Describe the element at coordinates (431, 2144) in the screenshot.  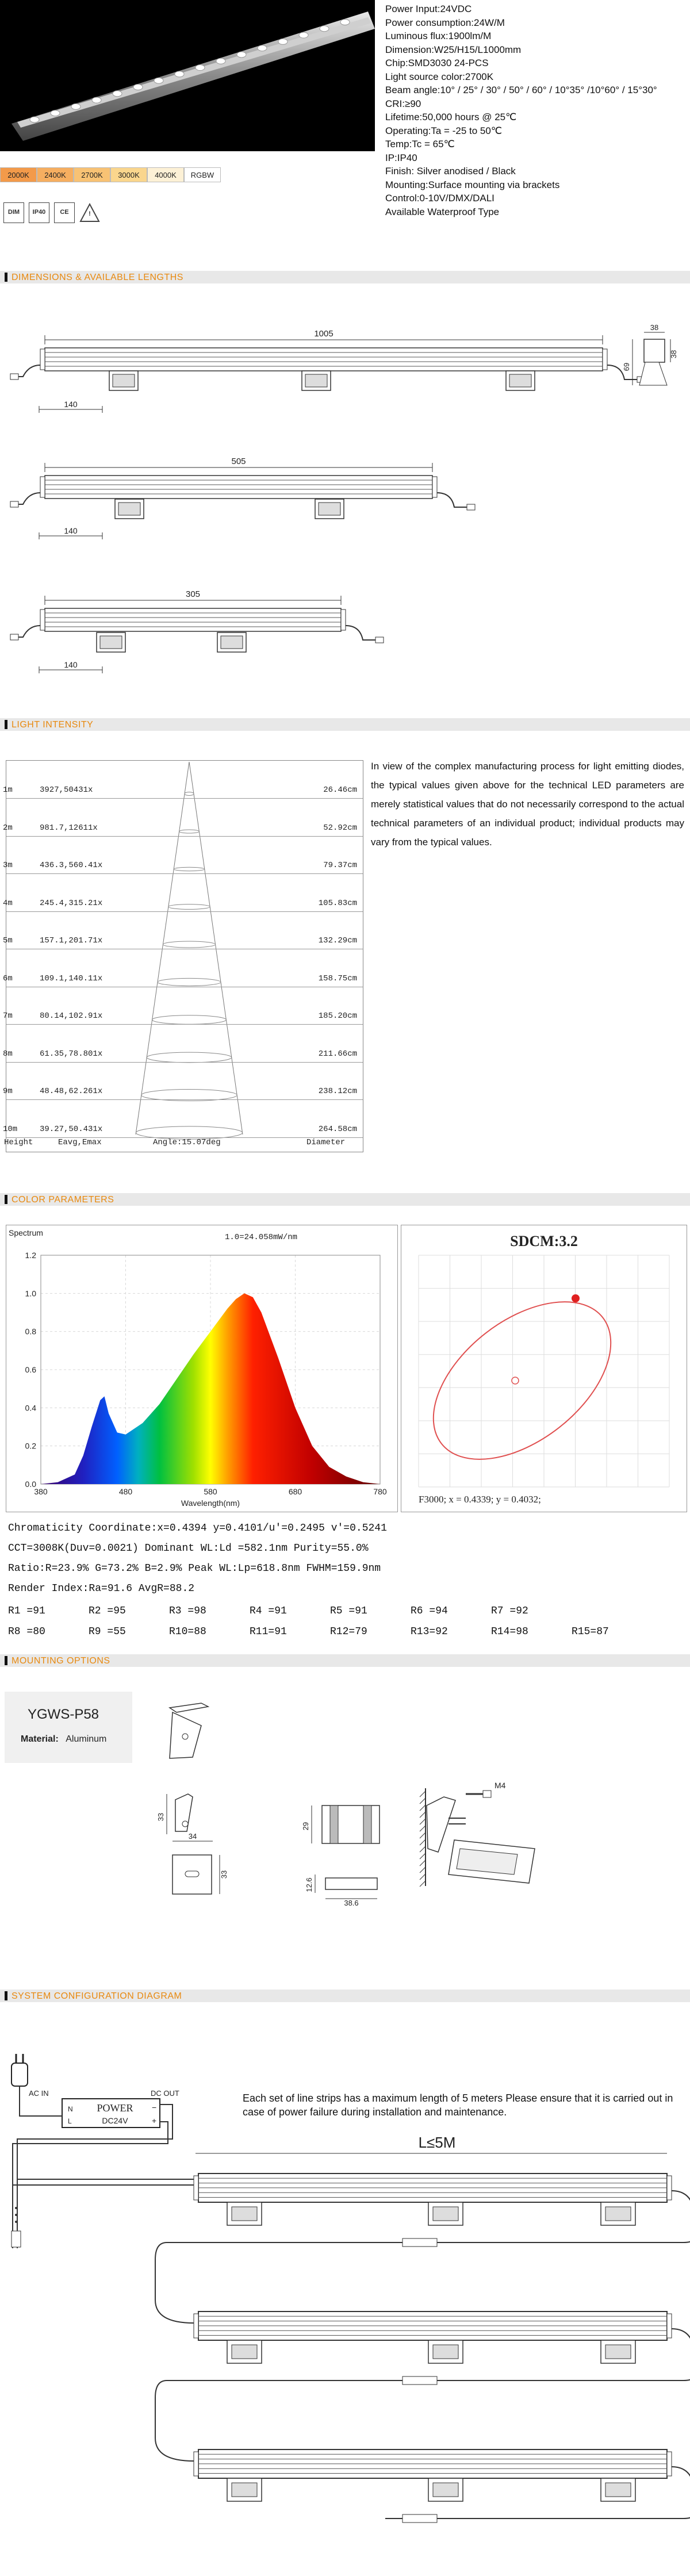
I see `max-length-dimension: L≤5M` at that location.